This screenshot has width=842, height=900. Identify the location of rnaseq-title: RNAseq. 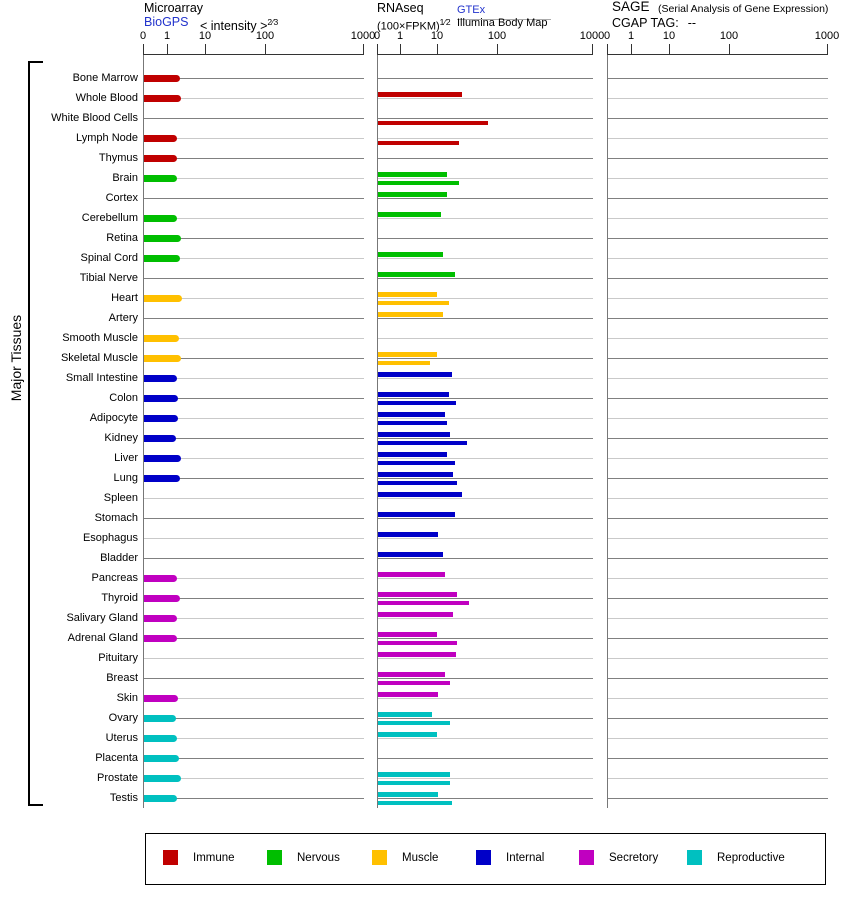
(400, 8).